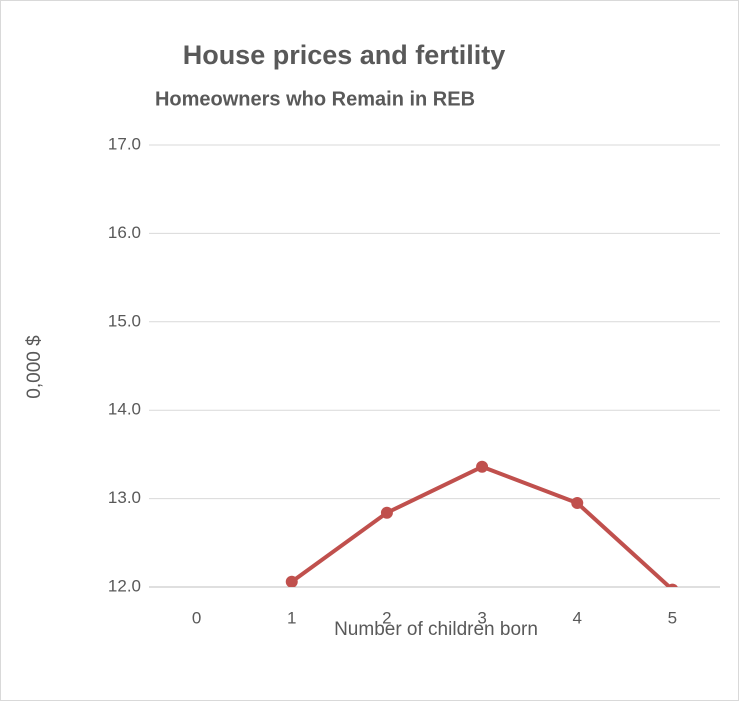 The image size is (740, 701). What do you see at coordinates (481, 617) in the screenshot?
I see `x-tick-label: 3` at bounding box center [481, 617].